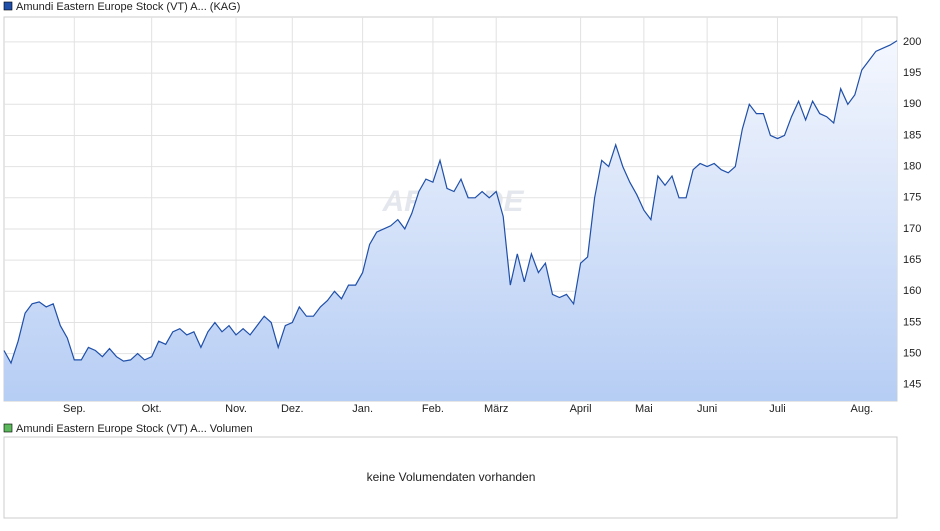 Image resolution: width=940 pixels, height=531 pixels. What do you see at coordinates (912, 135) in the screenshot?
I see `y-tick-label: 185` at bounding box center [912, 135].